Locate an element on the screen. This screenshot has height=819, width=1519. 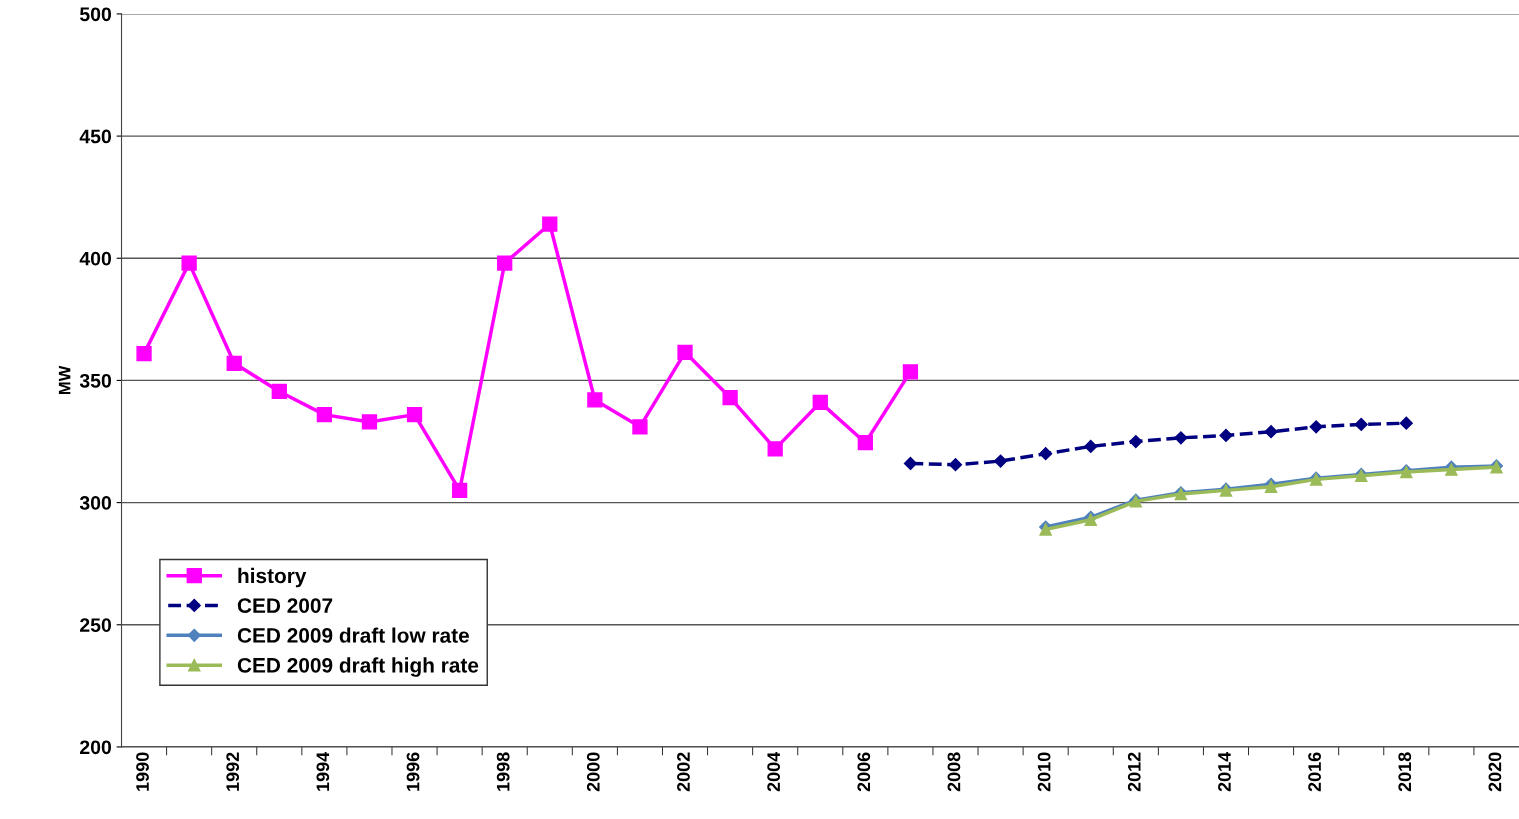
x-tick-label: 2018 is located at coordinates (1405, 772).